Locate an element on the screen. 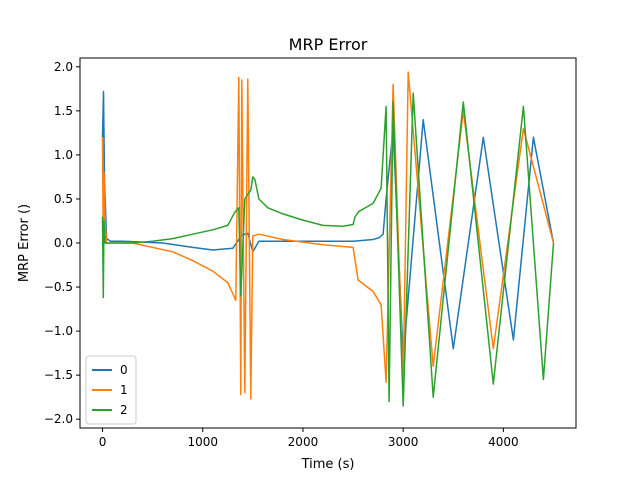  legend-label-1: 1 is located at coordinates (124, 390).